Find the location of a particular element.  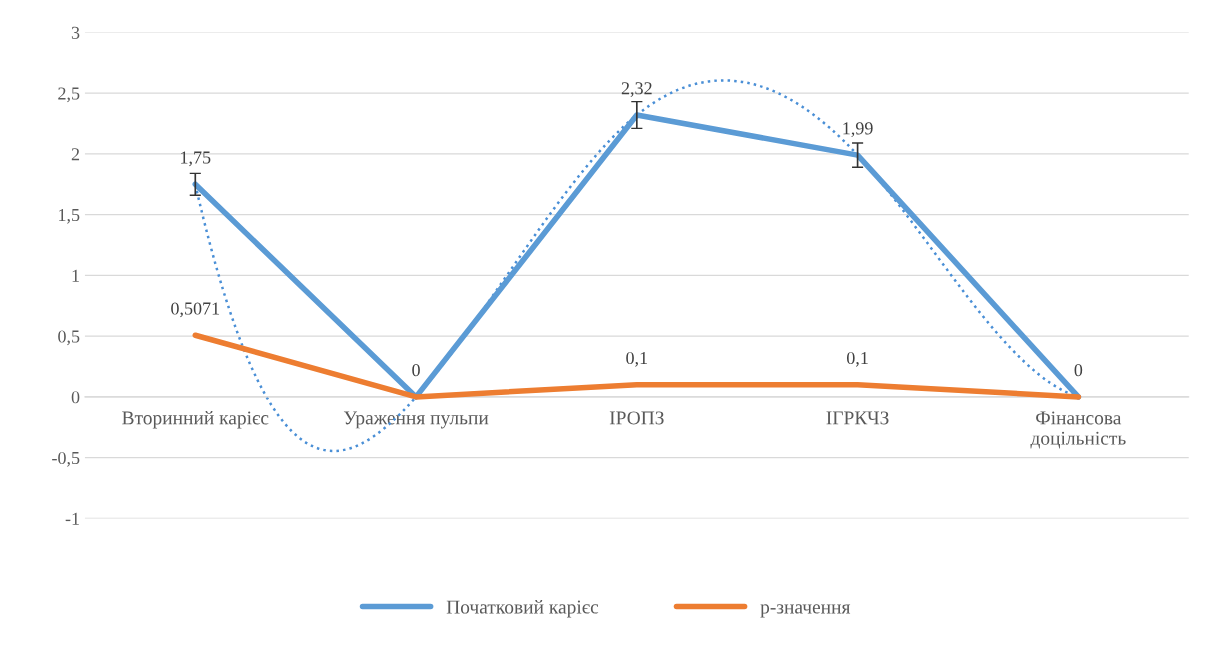

data-label: 2,32 is located at coordinates (636, 89).